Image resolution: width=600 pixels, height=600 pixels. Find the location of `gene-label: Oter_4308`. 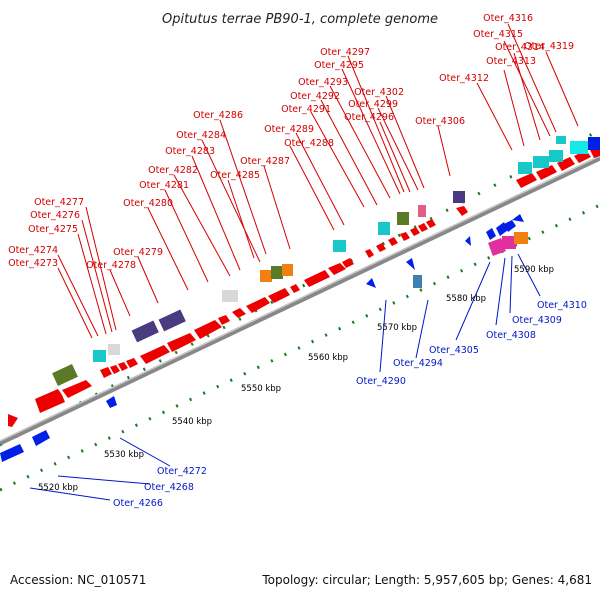

gene-label: Oter_4308 is located at coordinates (511, 335).